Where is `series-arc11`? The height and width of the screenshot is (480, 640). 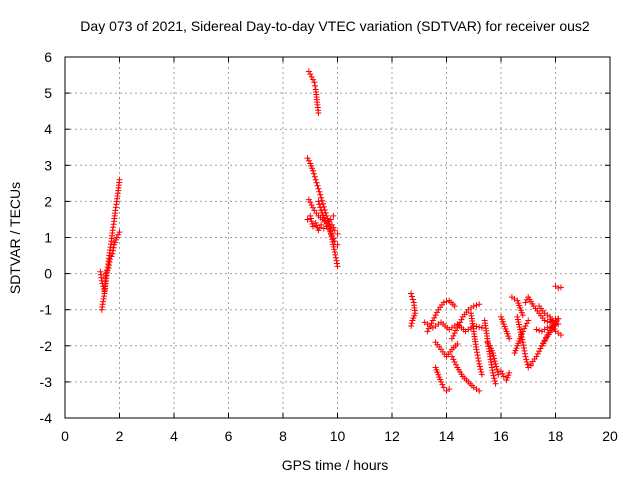 series-arc11 is located at coordinates (465, 373).